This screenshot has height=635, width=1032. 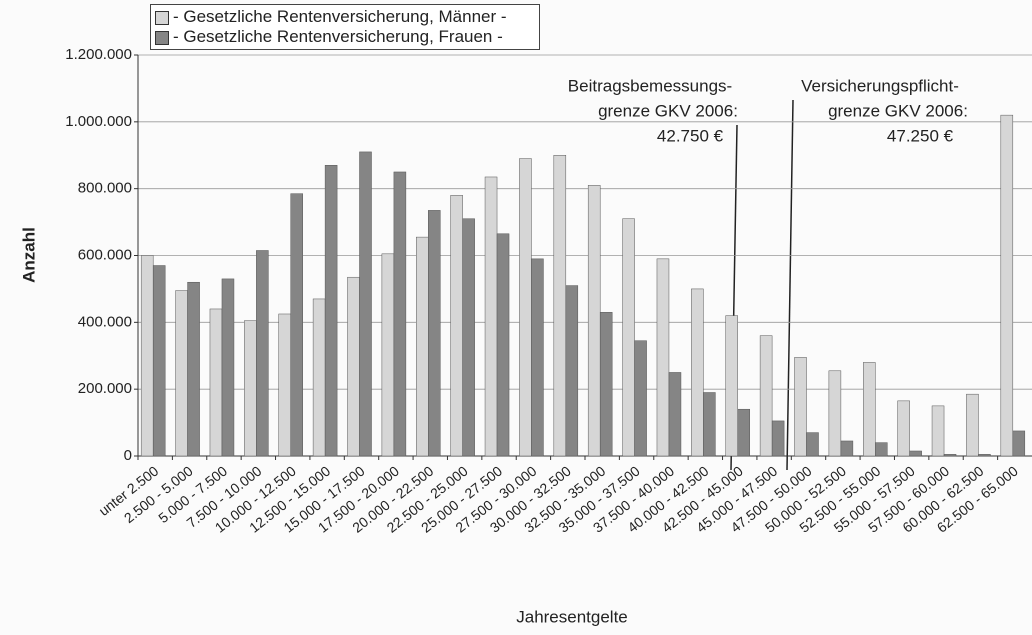 I want to click on y-tick-label: 400.000, so click(x=105, y=321).